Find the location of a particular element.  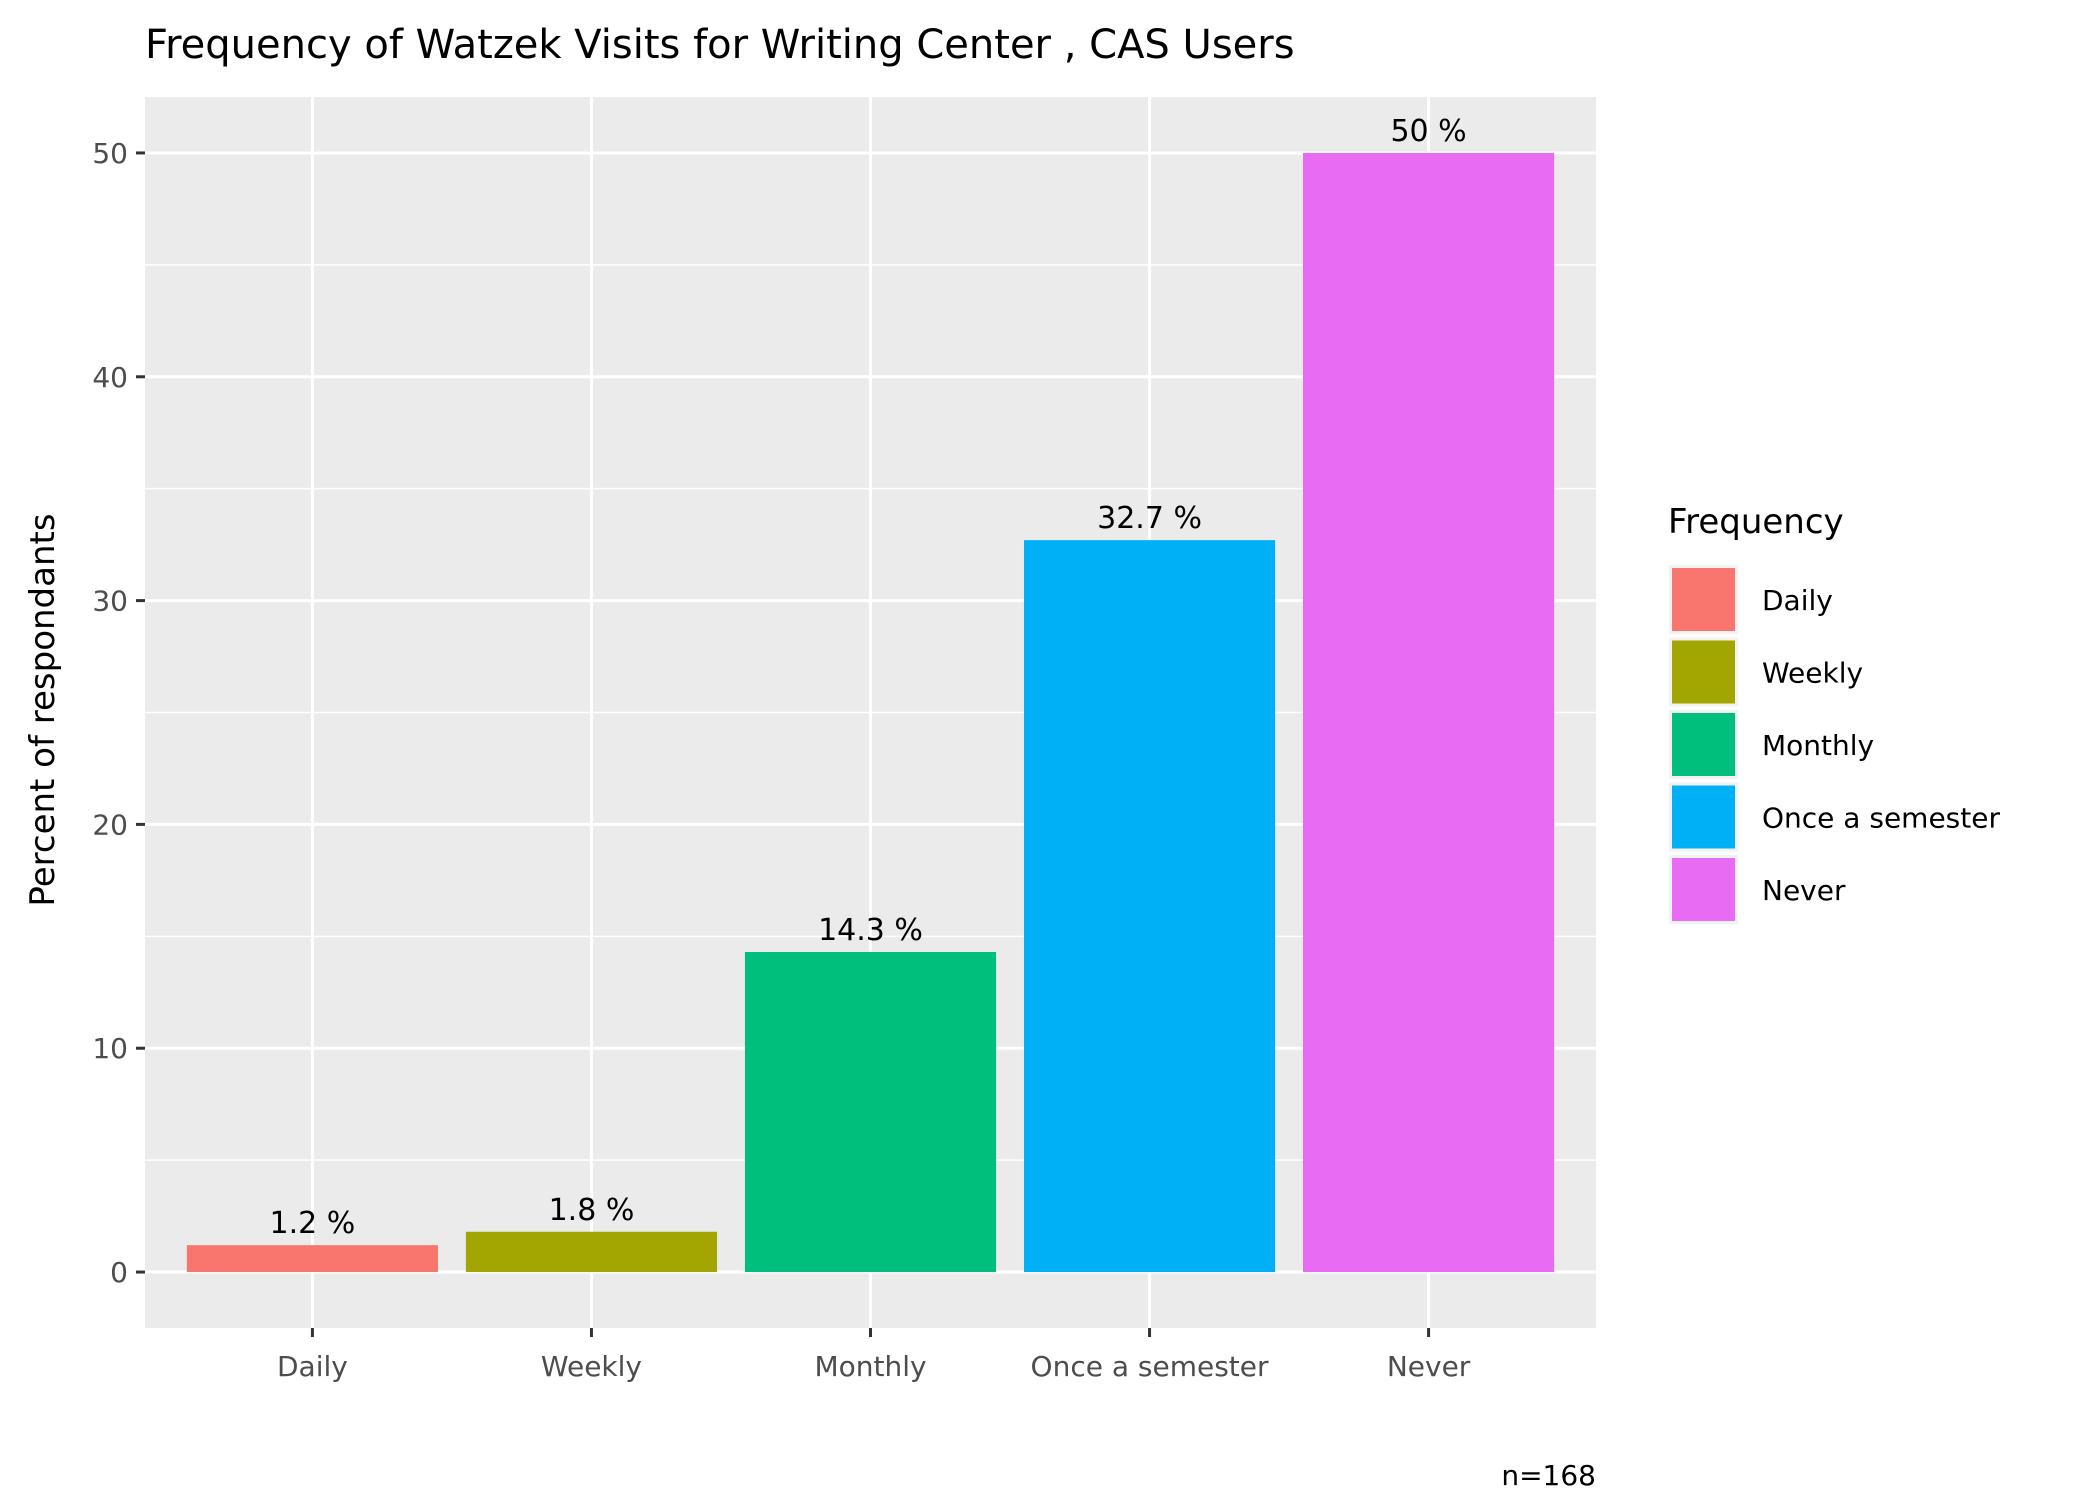

bar-value-label: 1.2 % is located at coordinates (313, 1223).